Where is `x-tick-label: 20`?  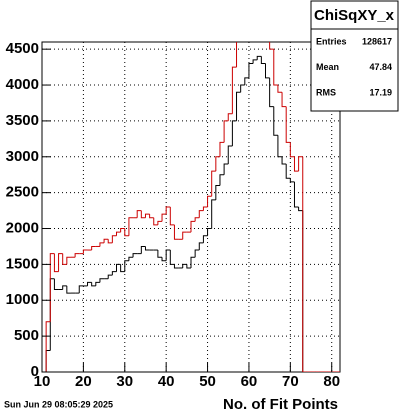 x-tick-label: 20 is located at coordinates (83, 381).